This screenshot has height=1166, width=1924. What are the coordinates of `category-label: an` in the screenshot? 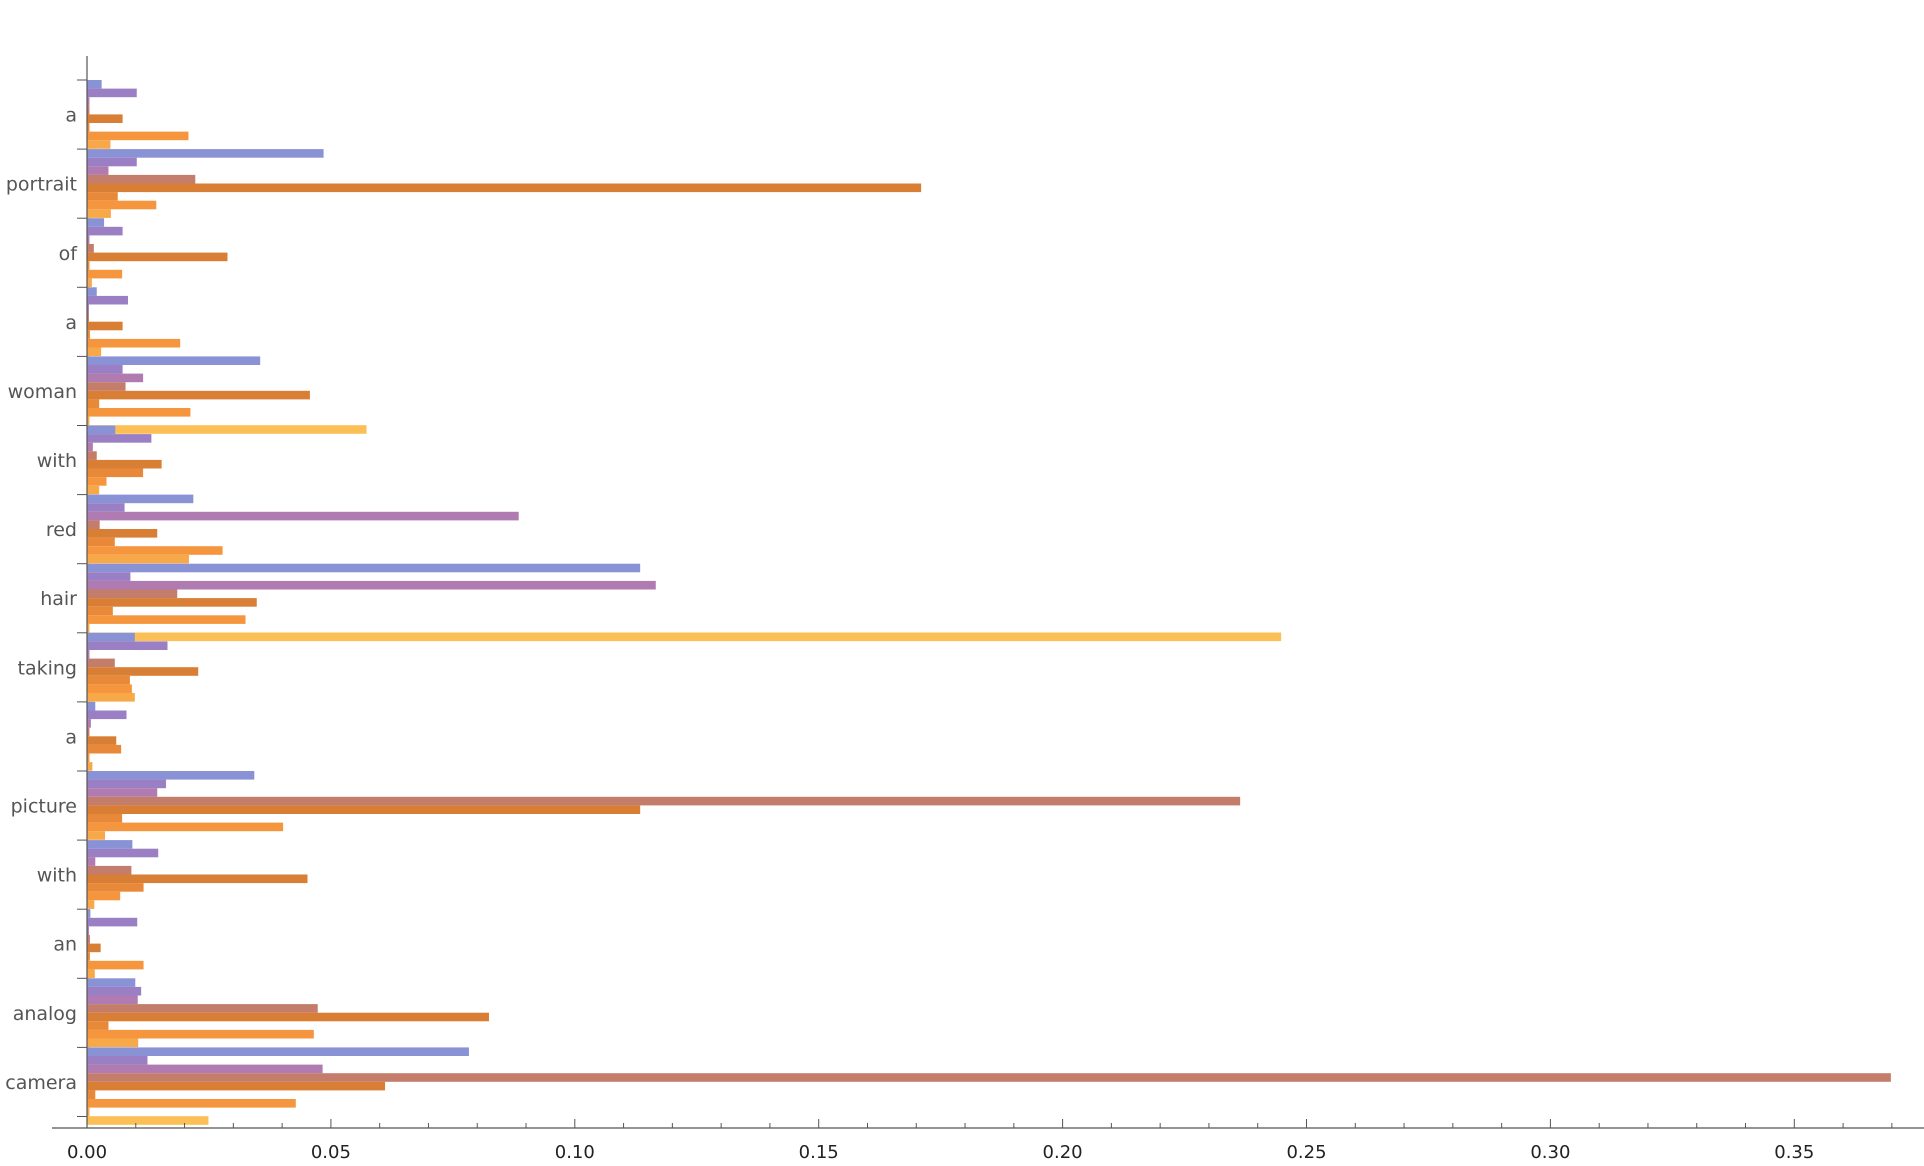 It's located at (65, 945).